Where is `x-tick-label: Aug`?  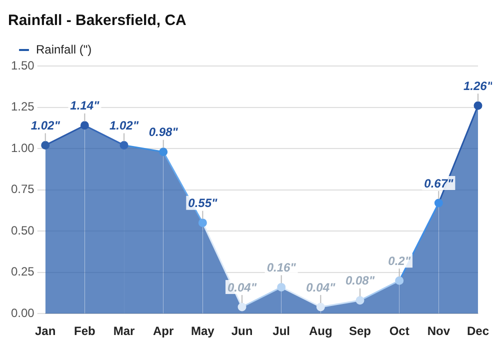
x-tick-label: Aug is located at coordinates (320, 331).